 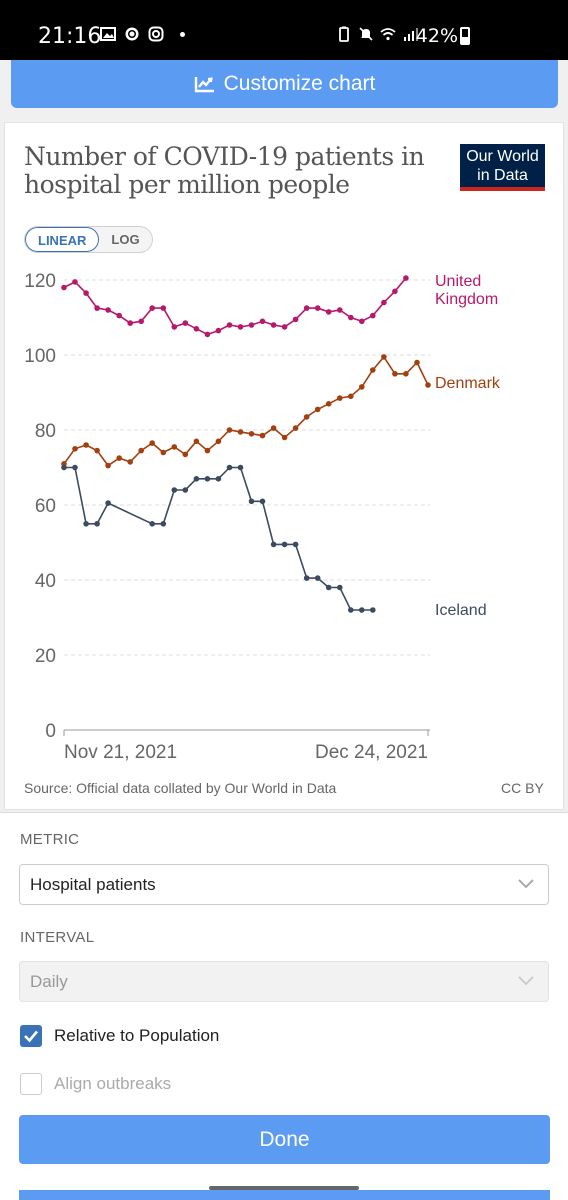 I want to click on done-button: Done, so click(x=284, y=1139).